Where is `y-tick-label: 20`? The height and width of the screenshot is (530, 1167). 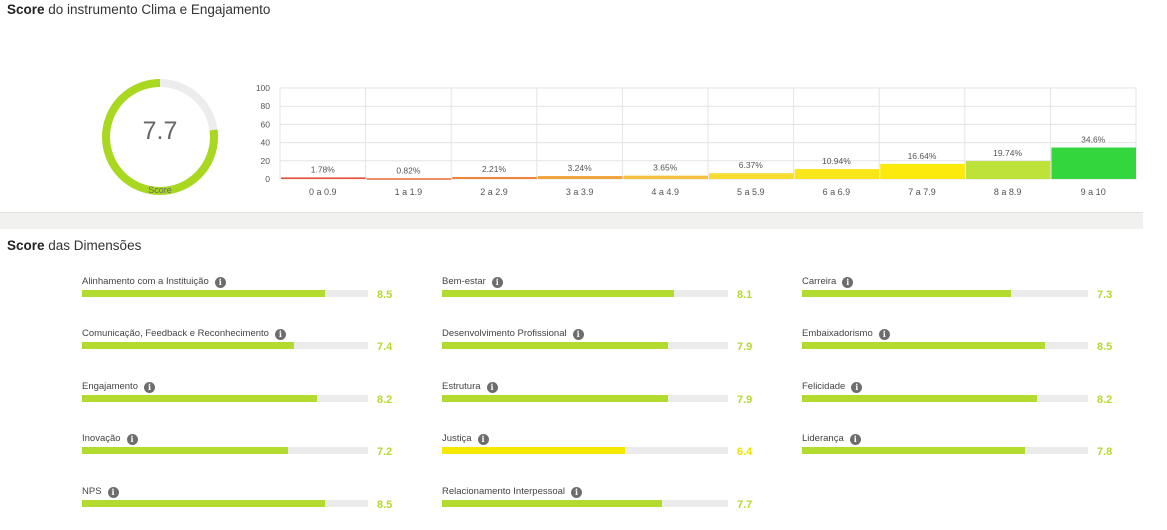 y-tick-label: 20 is located at coordinates (266, 161).